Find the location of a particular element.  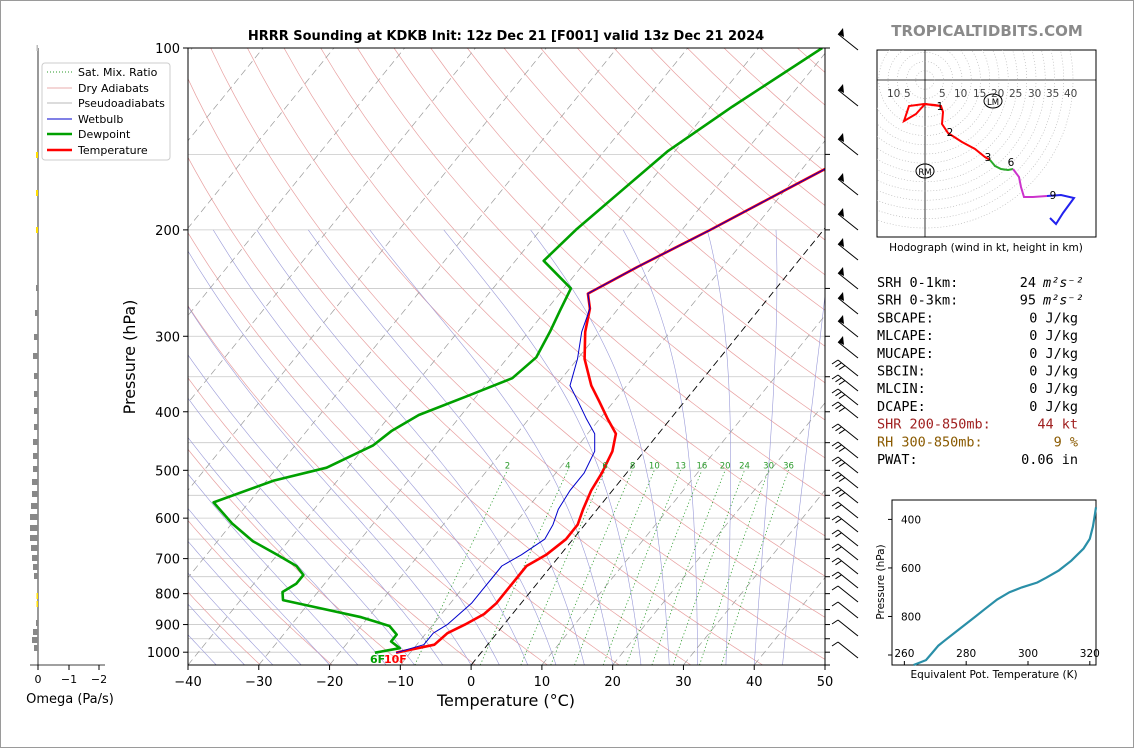

hodo-segment is located at coordinates (946, 131).